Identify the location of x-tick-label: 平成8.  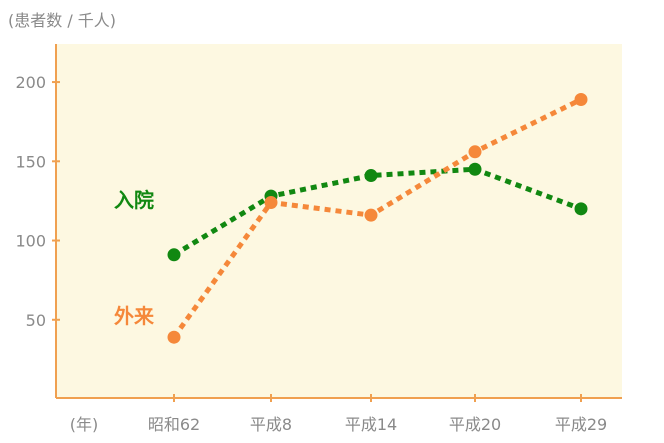
(271, 424).